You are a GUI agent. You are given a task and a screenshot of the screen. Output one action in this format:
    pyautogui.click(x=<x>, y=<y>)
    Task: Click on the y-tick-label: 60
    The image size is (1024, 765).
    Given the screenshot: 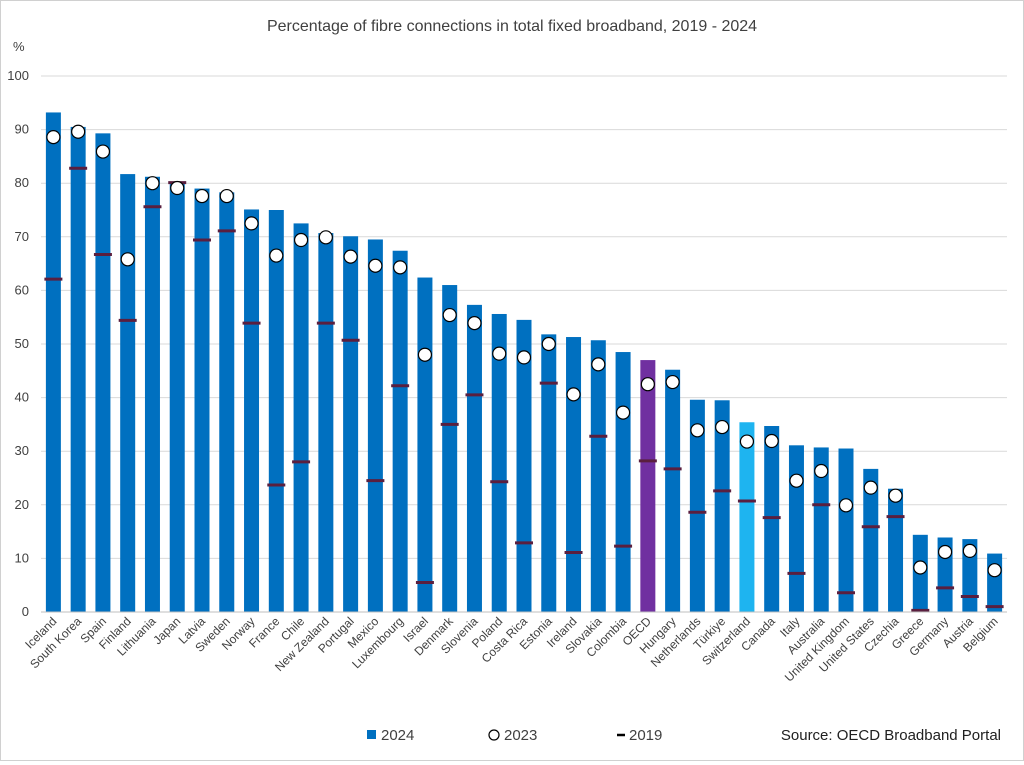 What is the action you would take?
    pyautogui.click(x=22, y=289)
    